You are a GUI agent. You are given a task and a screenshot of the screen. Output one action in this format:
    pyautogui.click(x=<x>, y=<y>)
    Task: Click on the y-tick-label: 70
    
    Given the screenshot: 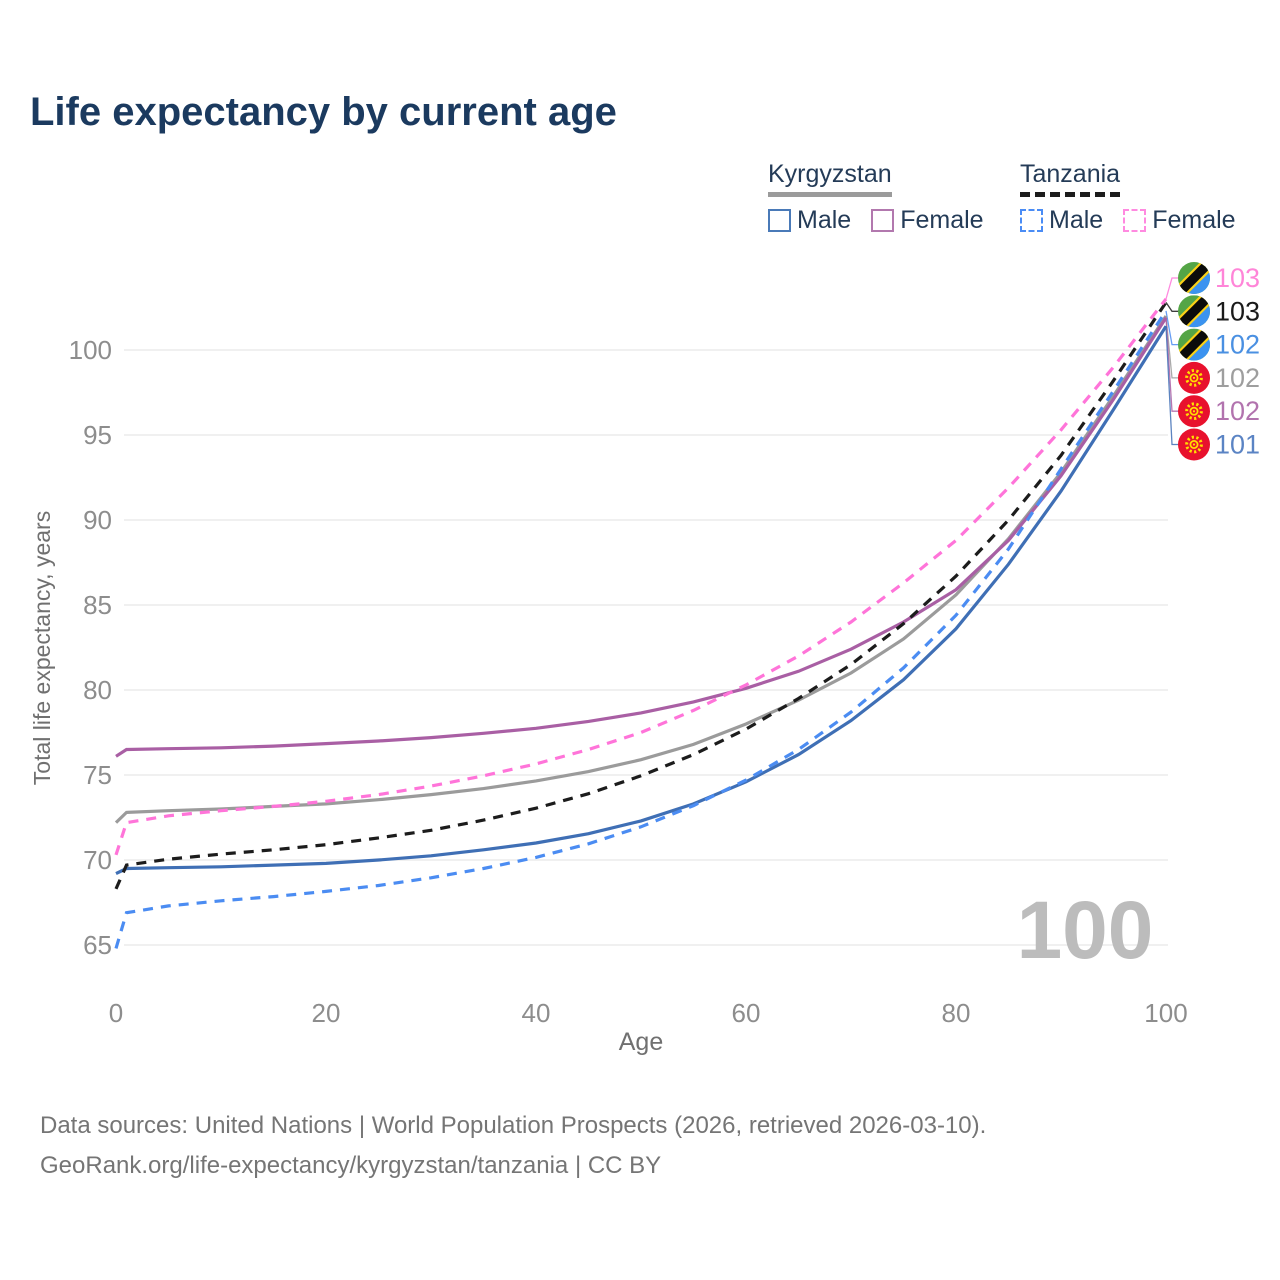 What is the action you would take?
    pyautogui.click(x=97, y=860)
    